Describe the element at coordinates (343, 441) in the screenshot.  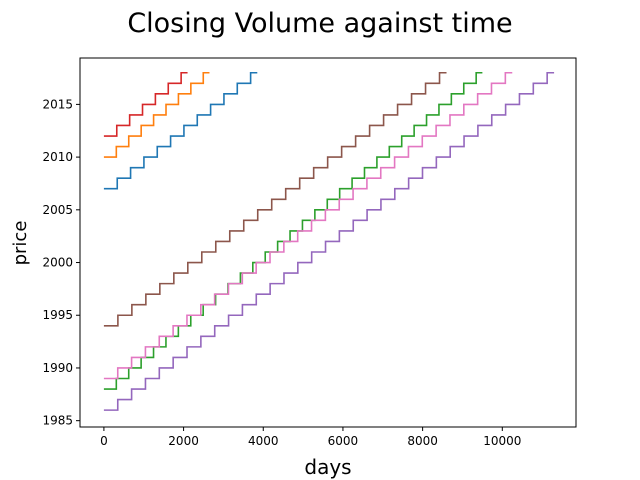
I see `x-tick-label: 6000` at that location.